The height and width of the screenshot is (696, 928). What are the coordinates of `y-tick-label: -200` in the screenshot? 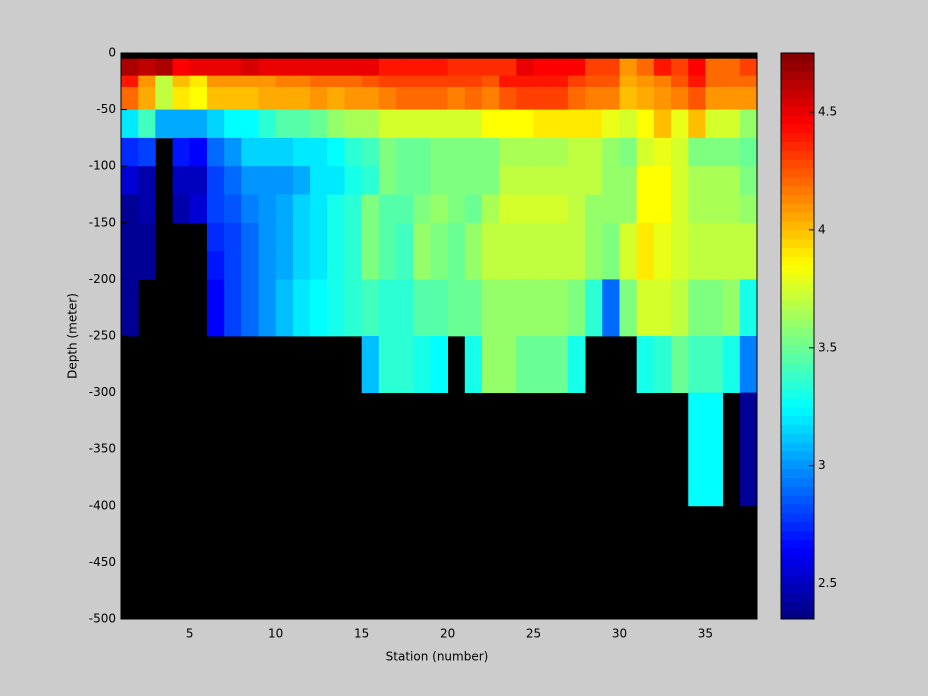 It's located at (102, 279).